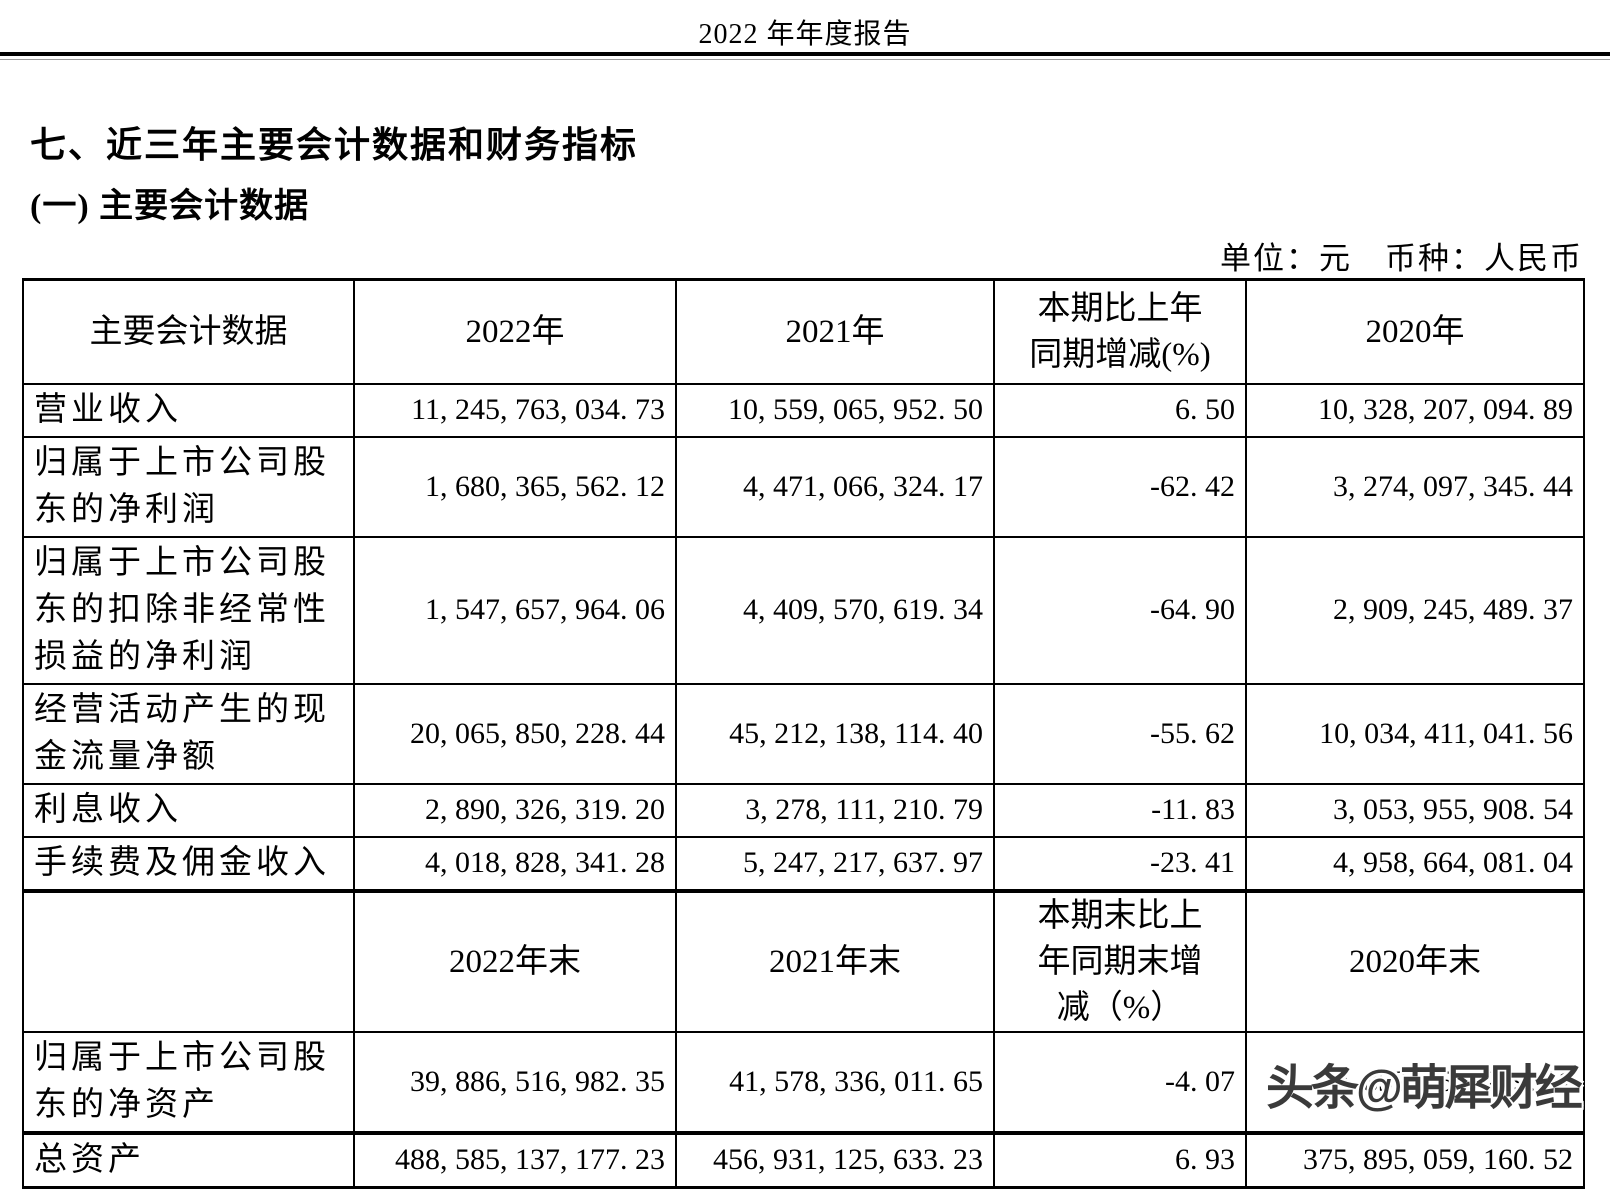 The height and width of the screenshot is (1189, 1610). What do you see at coordinates (835, 1082) in the screenshot?
I see `value-2021-end: 41, 578, 336, 011. 65` at bounding box center [835, 1082].